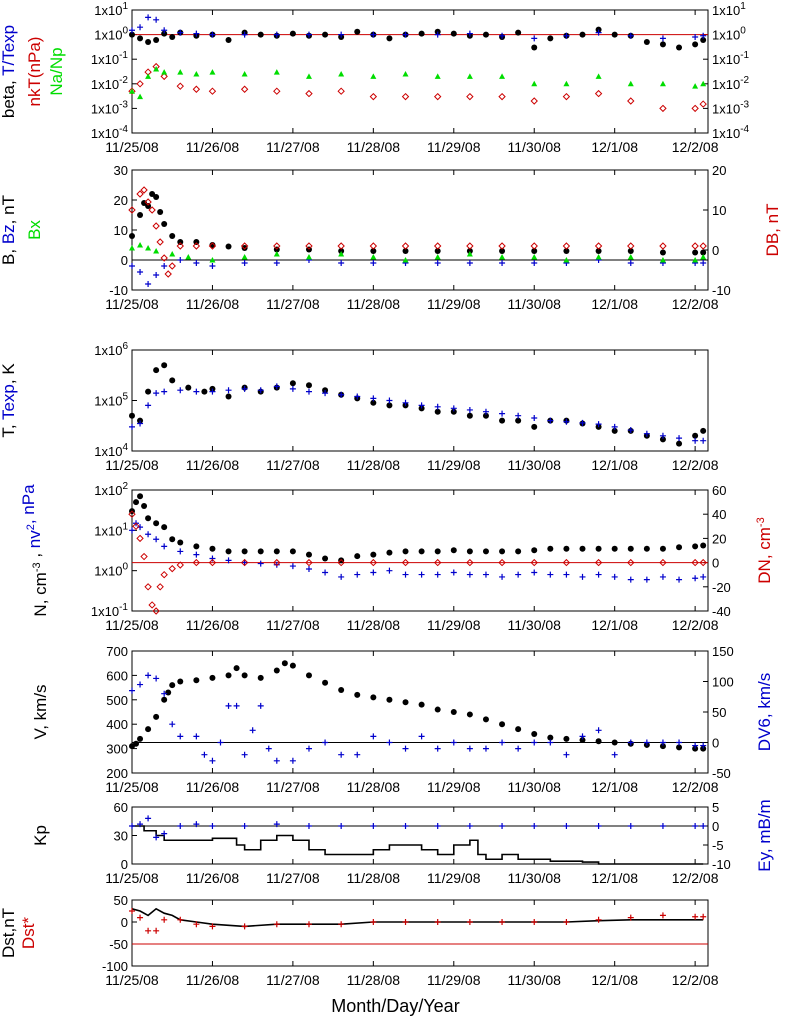 This screenshot has height=1024, width=791. Describe the element at coordinates (695, 147) in the screenshot. I see `x-tick-label: 12/2/08` at that location.